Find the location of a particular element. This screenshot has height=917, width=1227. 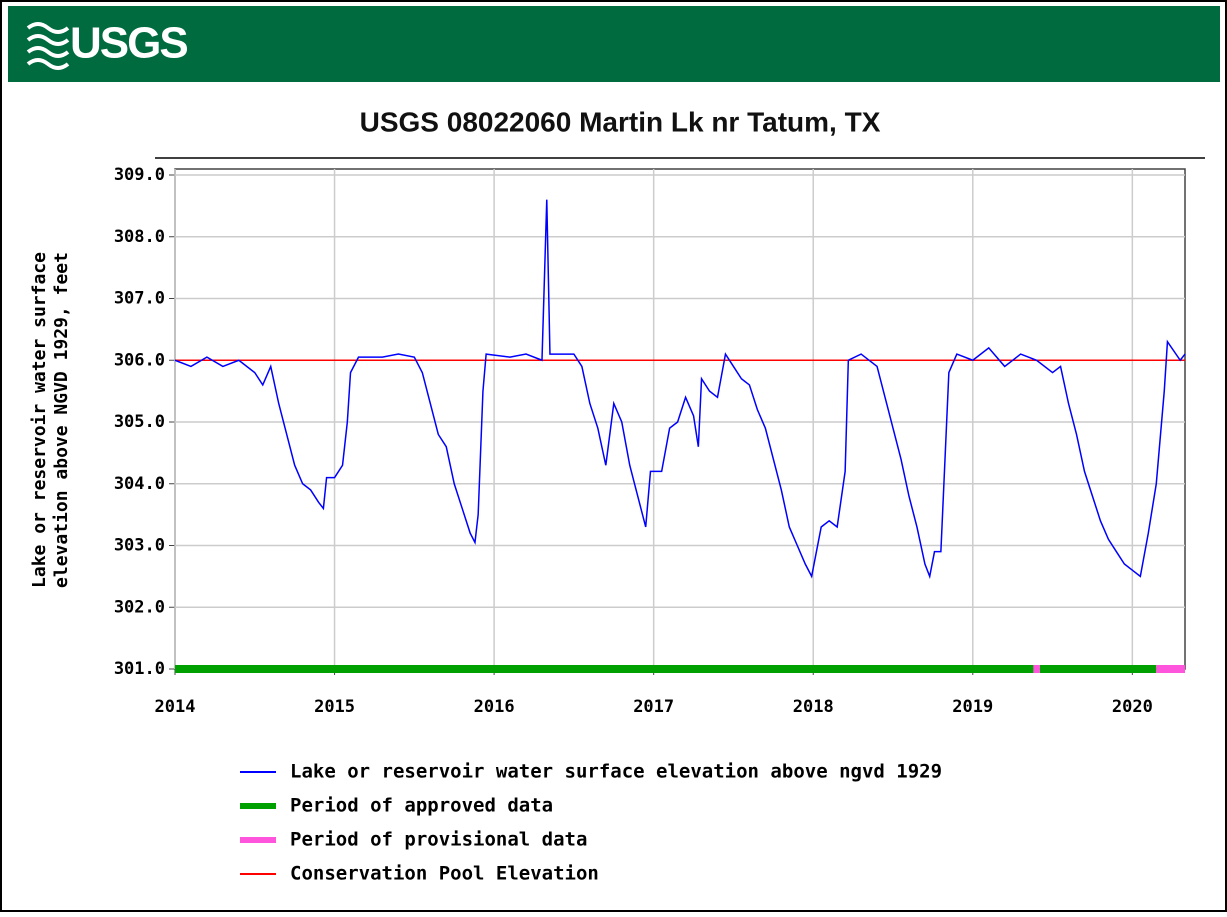

chart-title: USGS 08022060 Martin Lk nr Tatum, TX is located at coordinates (620, 121).